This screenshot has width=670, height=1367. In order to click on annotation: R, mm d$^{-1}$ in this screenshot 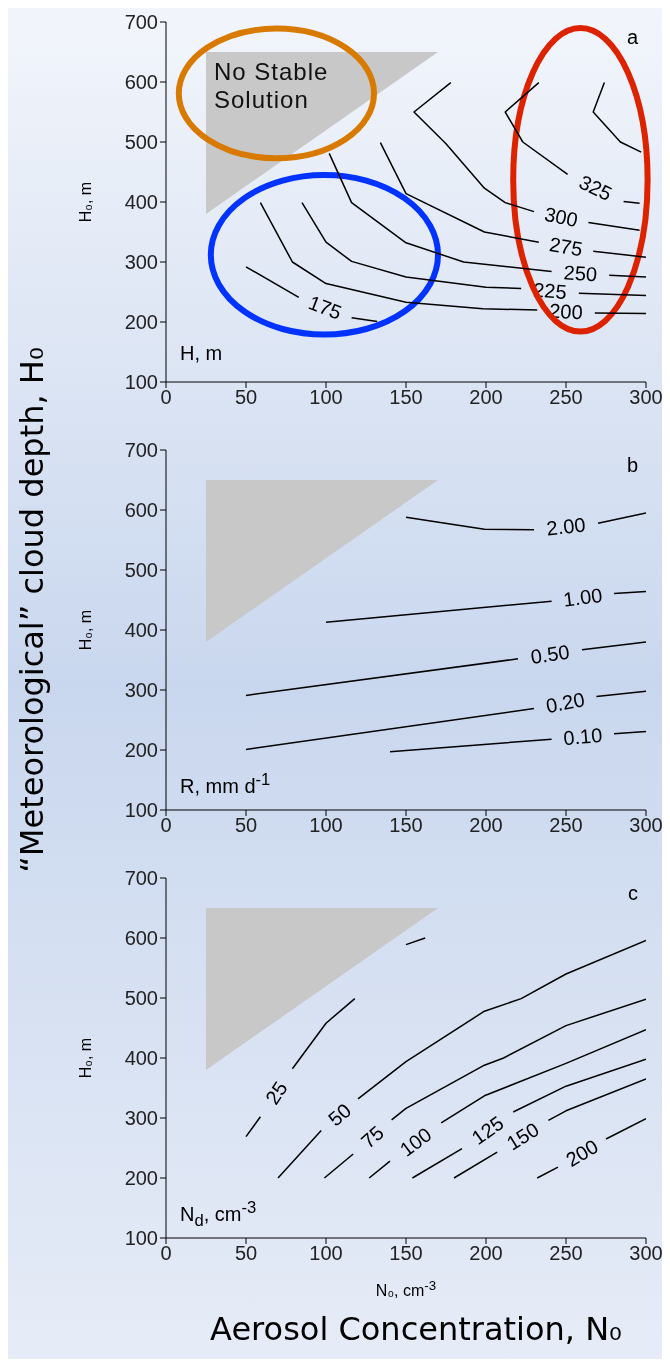, I will do `click(225, 784)`.